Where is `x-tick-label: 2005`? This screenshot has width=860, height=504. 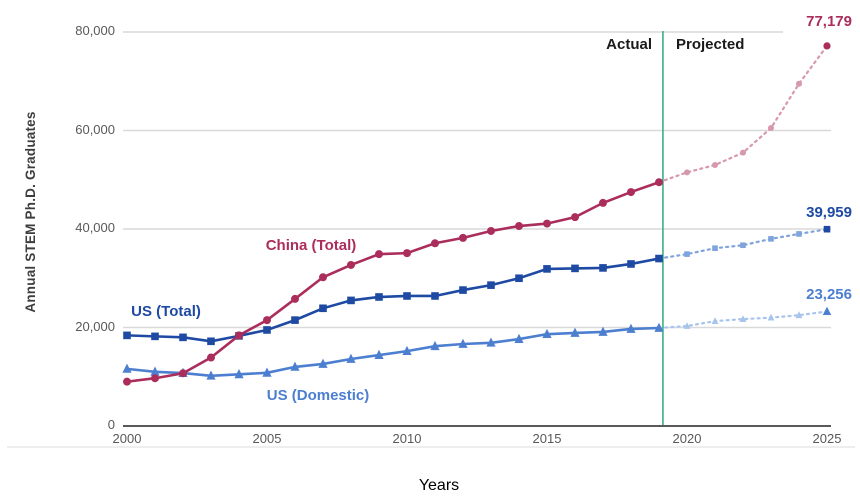
x-tick-label: 2005 is located at coordinates (267, 438).